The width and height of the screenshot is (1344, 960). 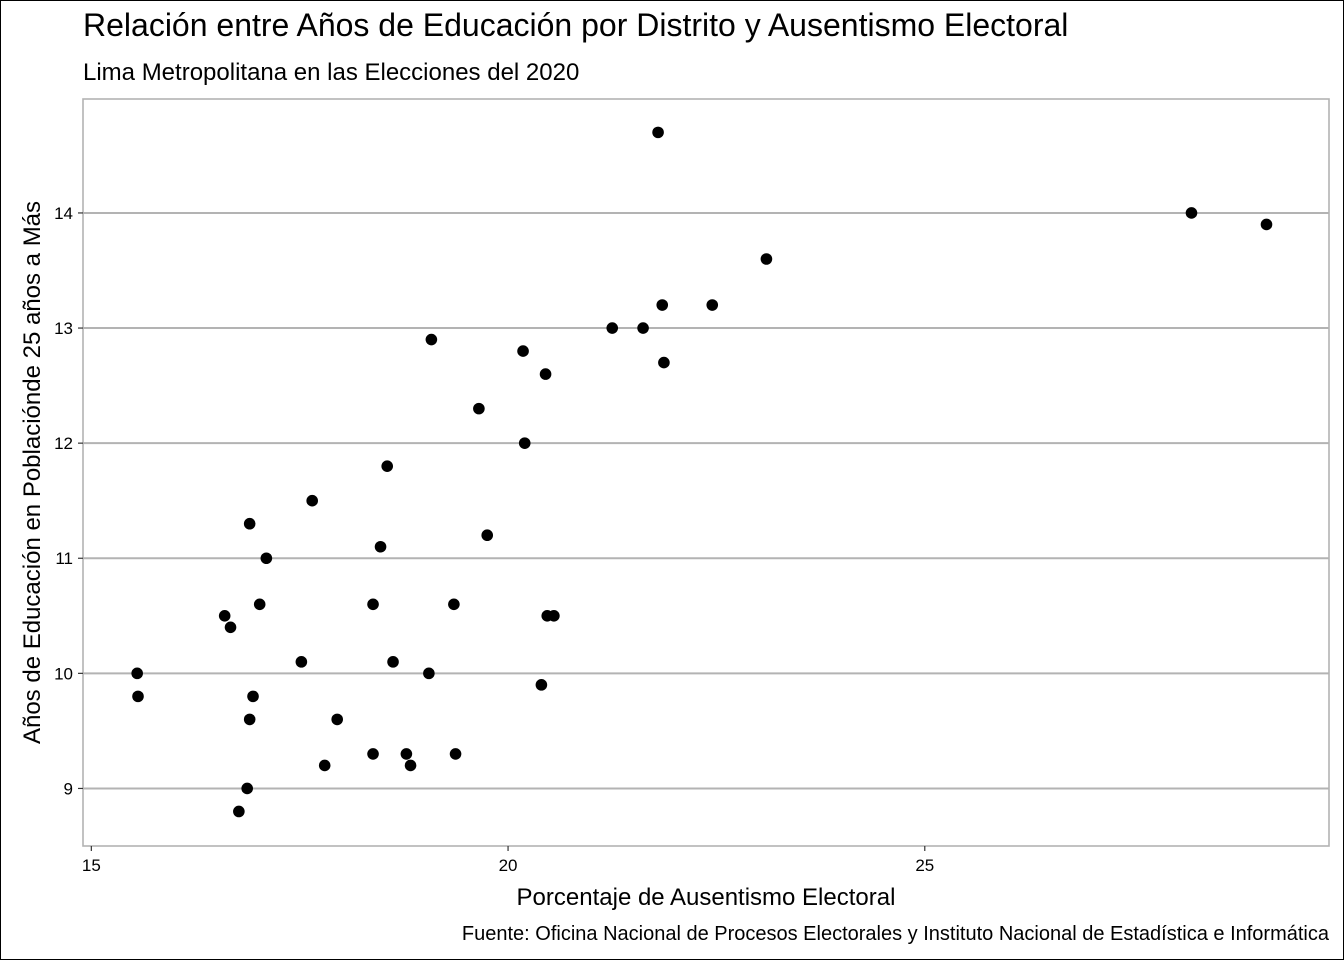 I want to click on y-tick-label: 12, so click(x=63, y=443).